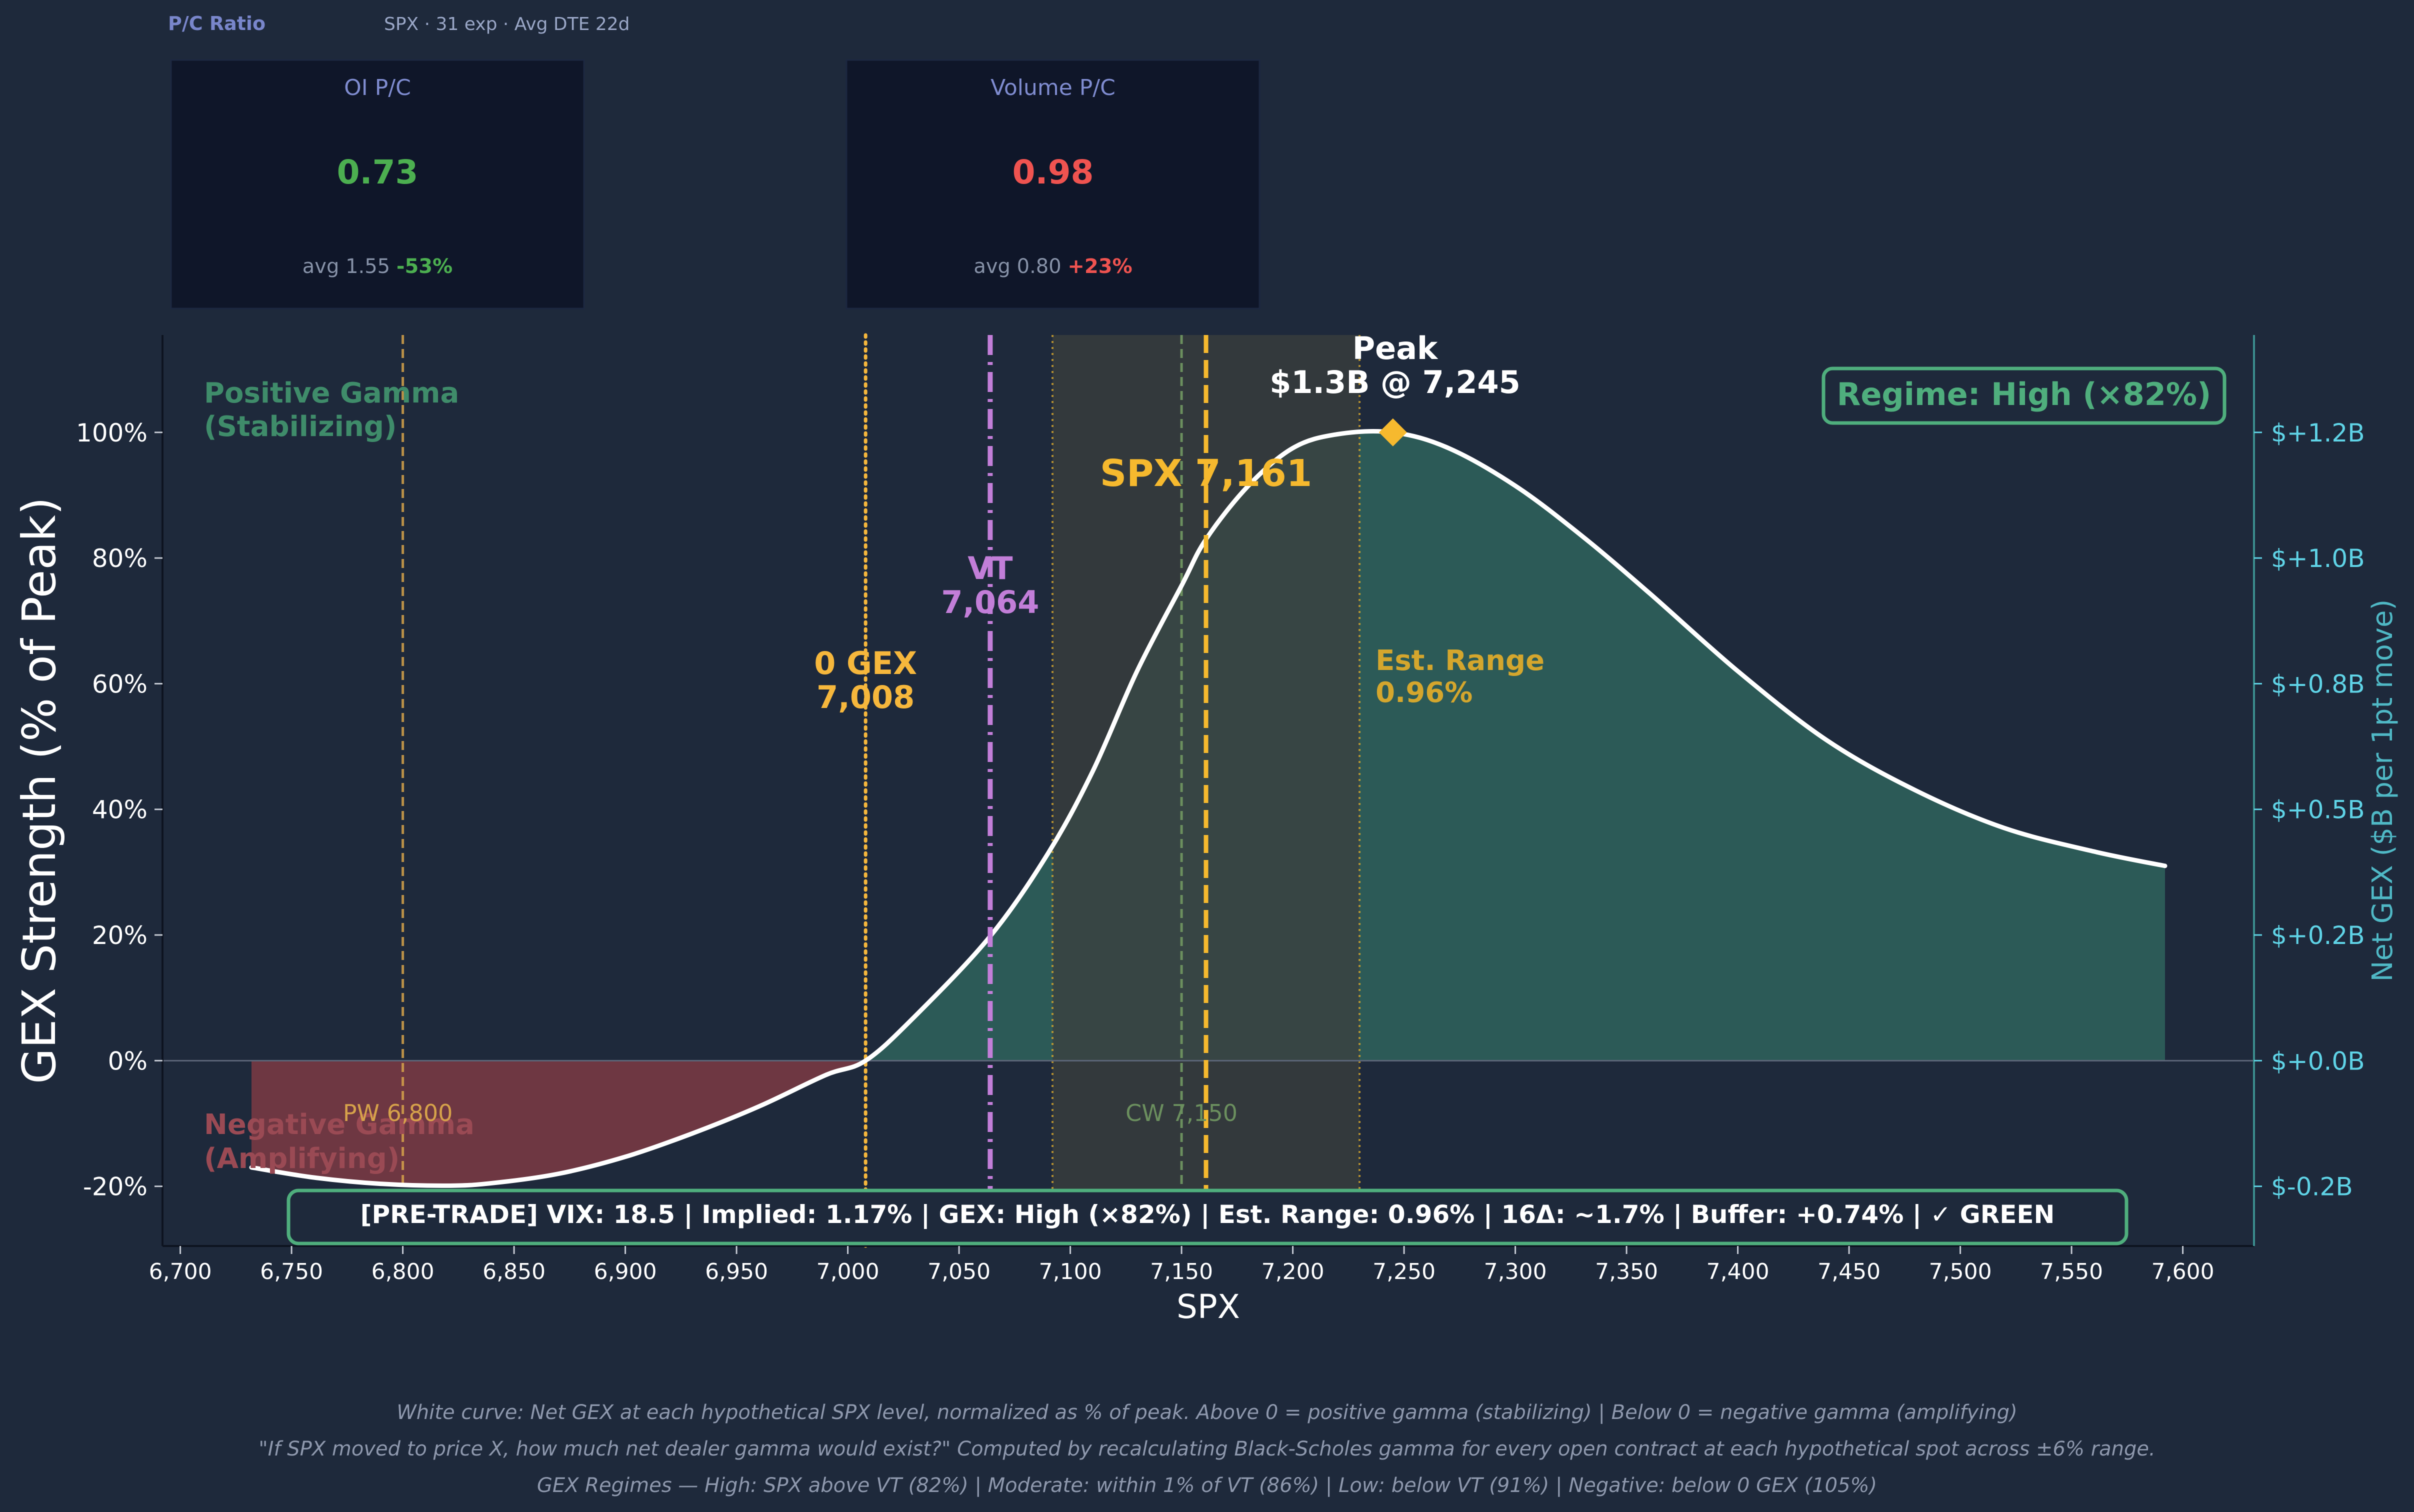 This screenshot has width=2414, height=1512. Describe the element at coordinates (1460, 660) in the screenshot. I see `est-range-label: Est. Range` at that location.